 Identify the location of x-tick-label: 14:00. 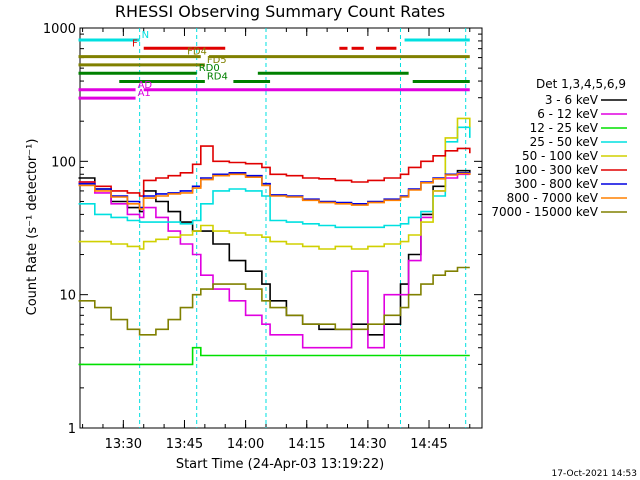
(245, 444).